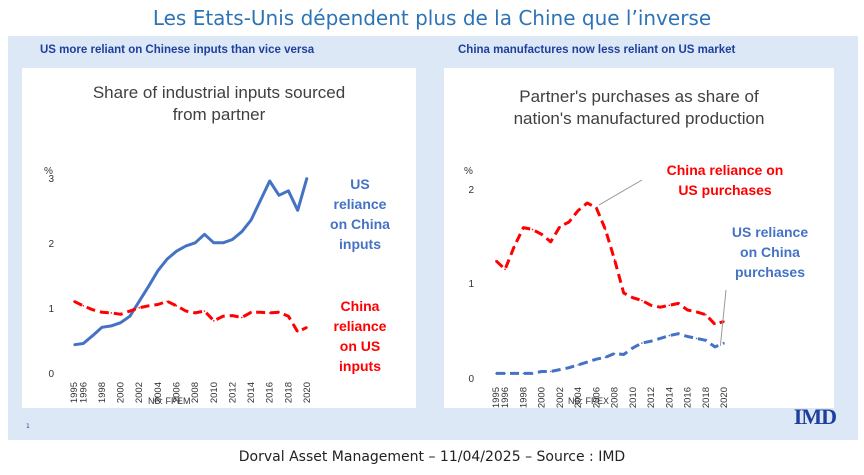 This screenshot has height=475, width=864. What do you see at coordinates (48, 171) in the screenshot?
I see `left-unit-label: %` at bounding box center [48, 171].